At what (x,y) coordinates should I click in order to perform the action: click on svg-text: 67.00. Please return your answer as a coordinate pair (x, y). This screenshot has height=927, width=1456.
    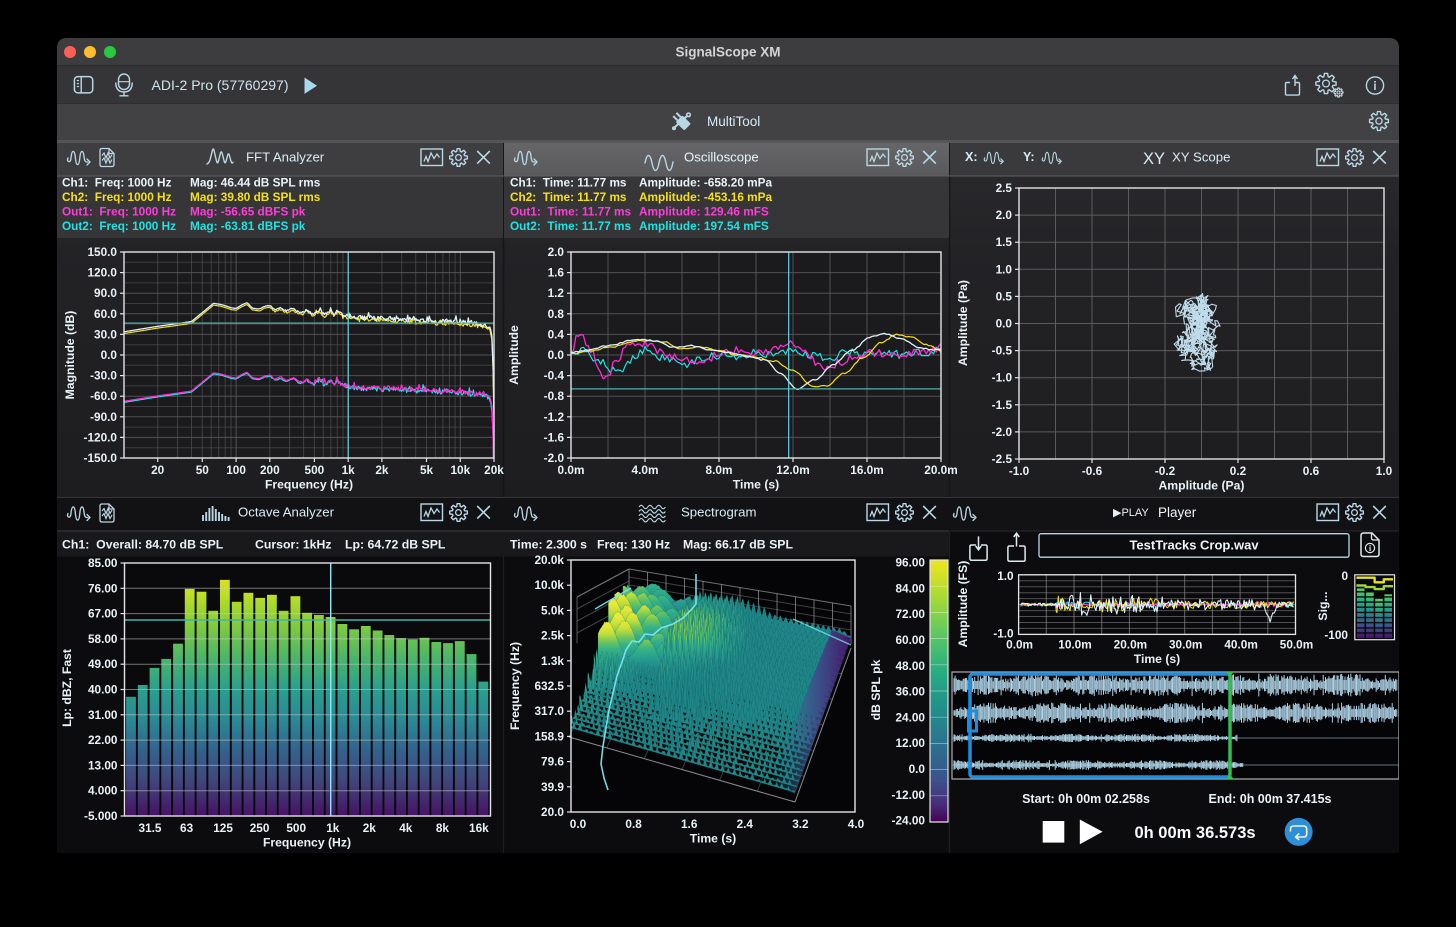
    Looking at the image, I should click on (103, 614).